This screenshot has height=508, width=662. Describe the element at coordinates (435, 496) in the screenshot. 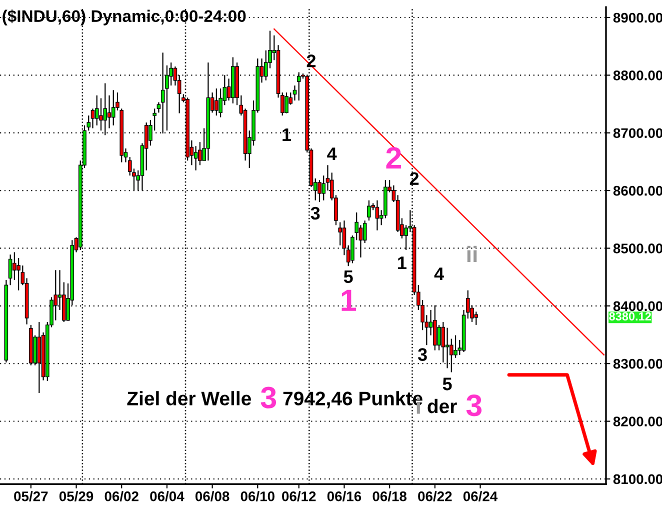

I see `x-tick-label: 06/22` at that location.